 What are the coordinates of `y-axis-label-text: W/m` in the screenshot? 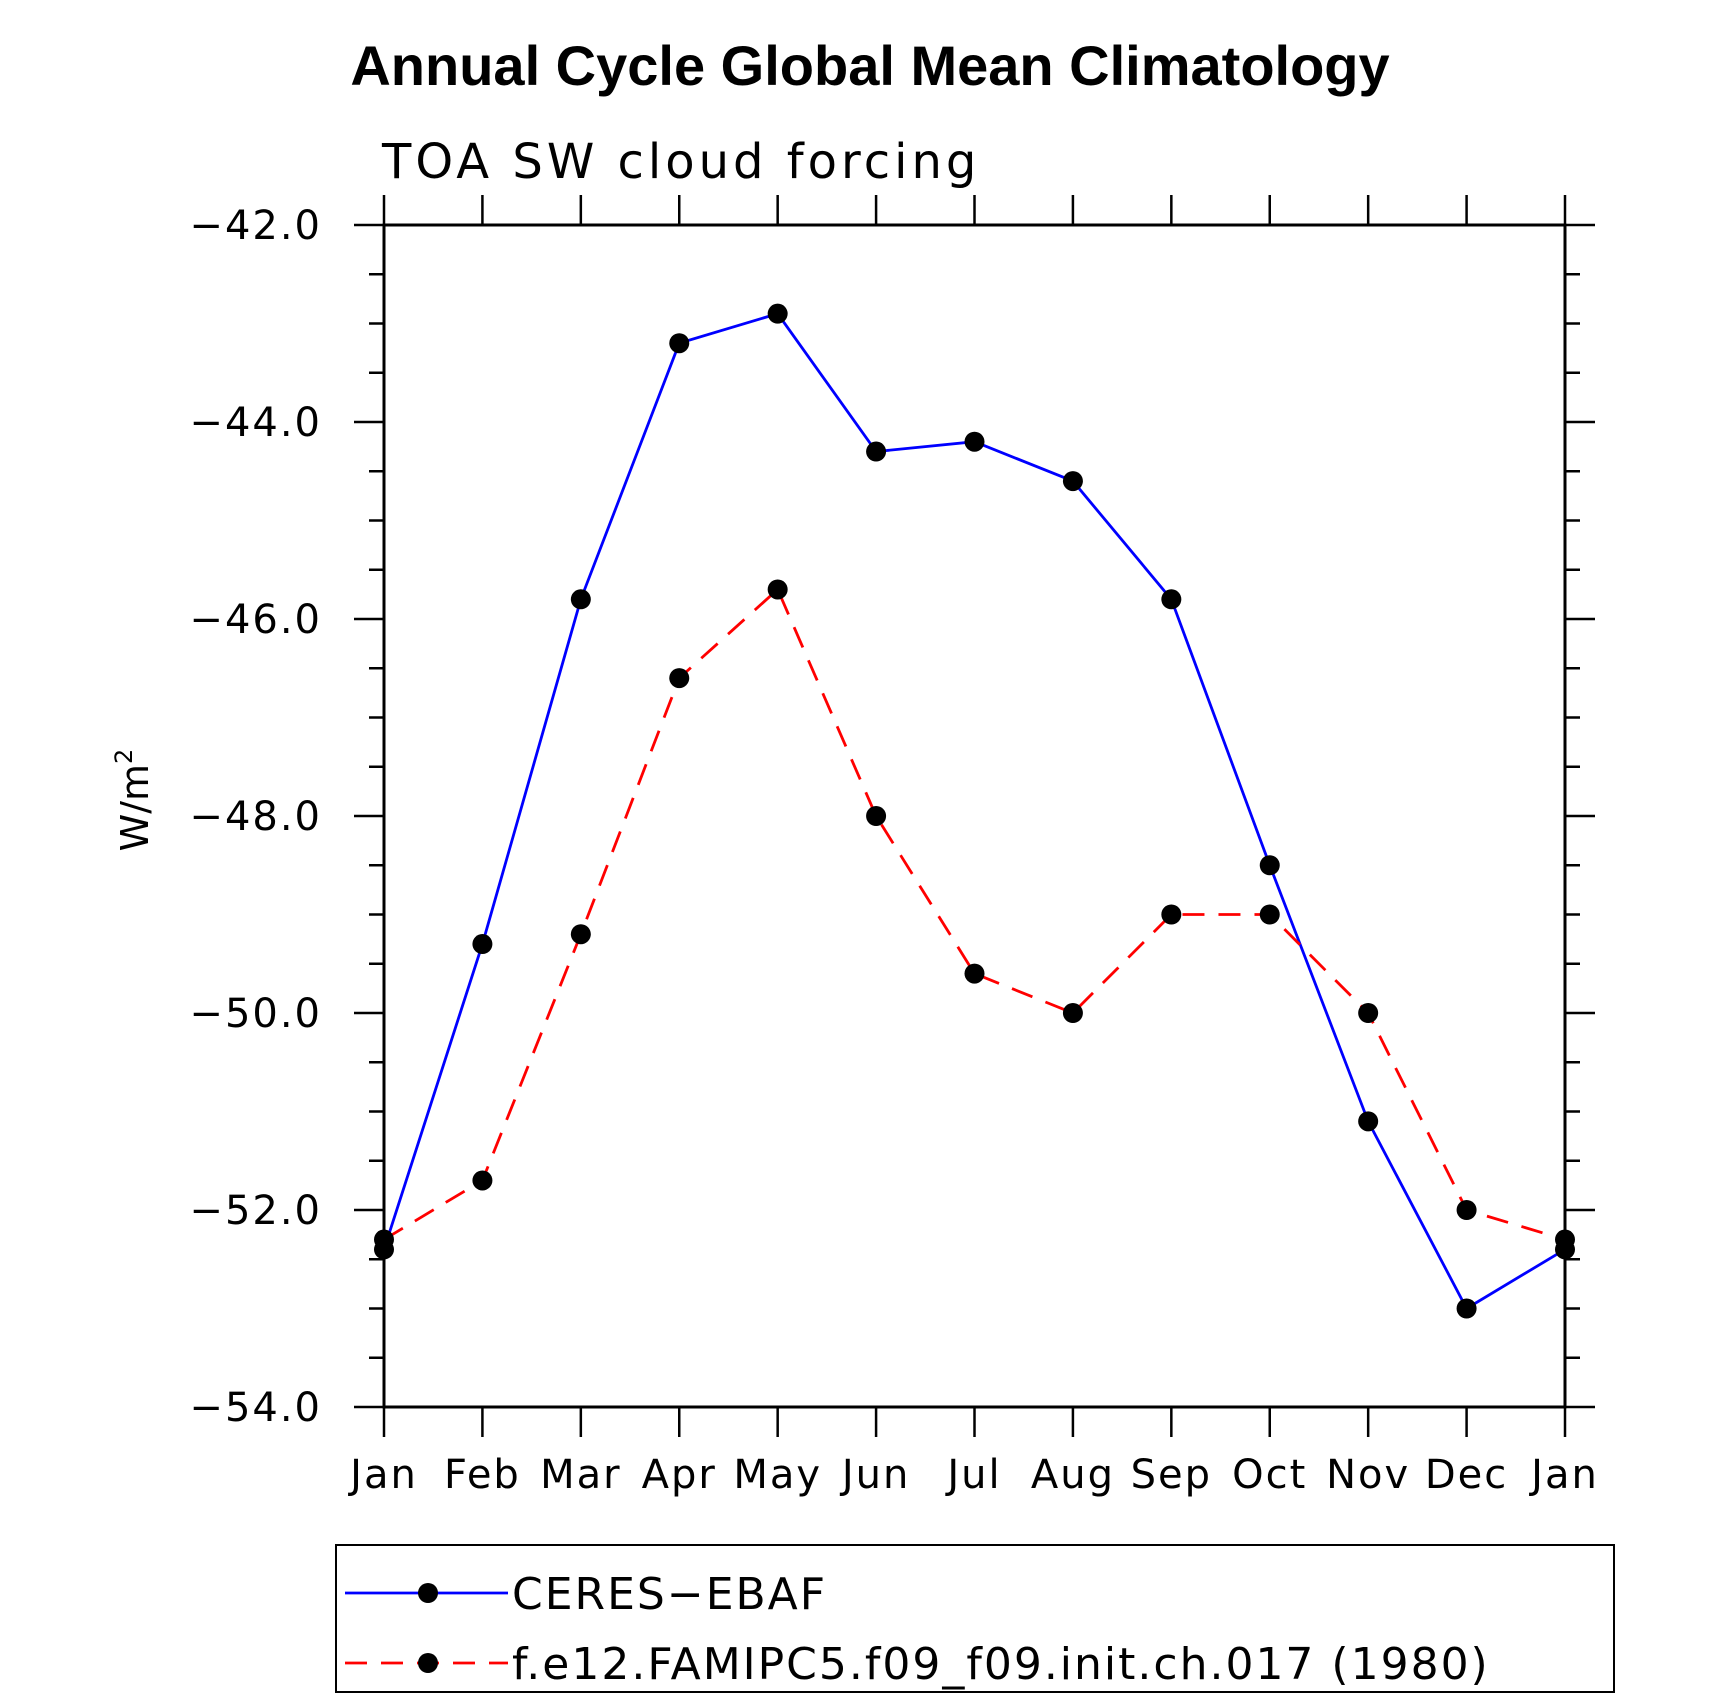 It's located at (135, 807).